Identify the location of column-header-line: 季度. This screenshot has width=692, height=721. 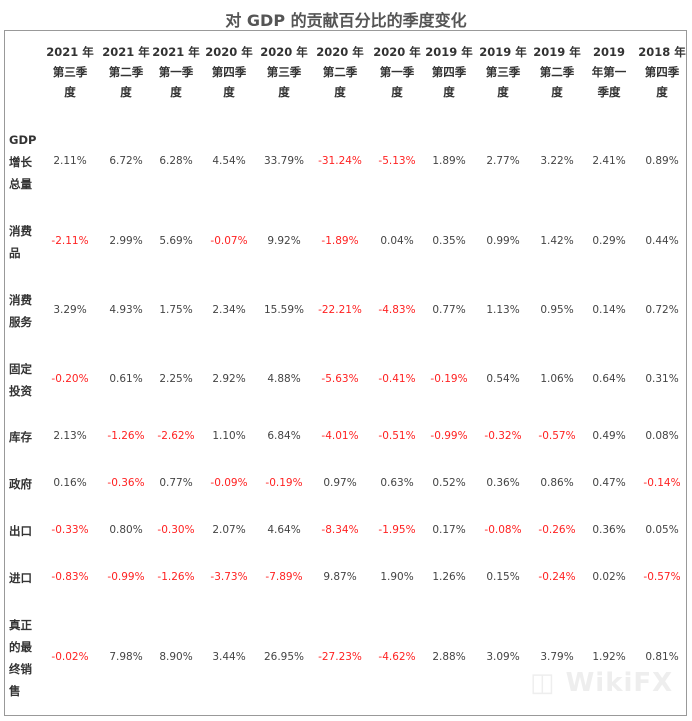
(609, 92).